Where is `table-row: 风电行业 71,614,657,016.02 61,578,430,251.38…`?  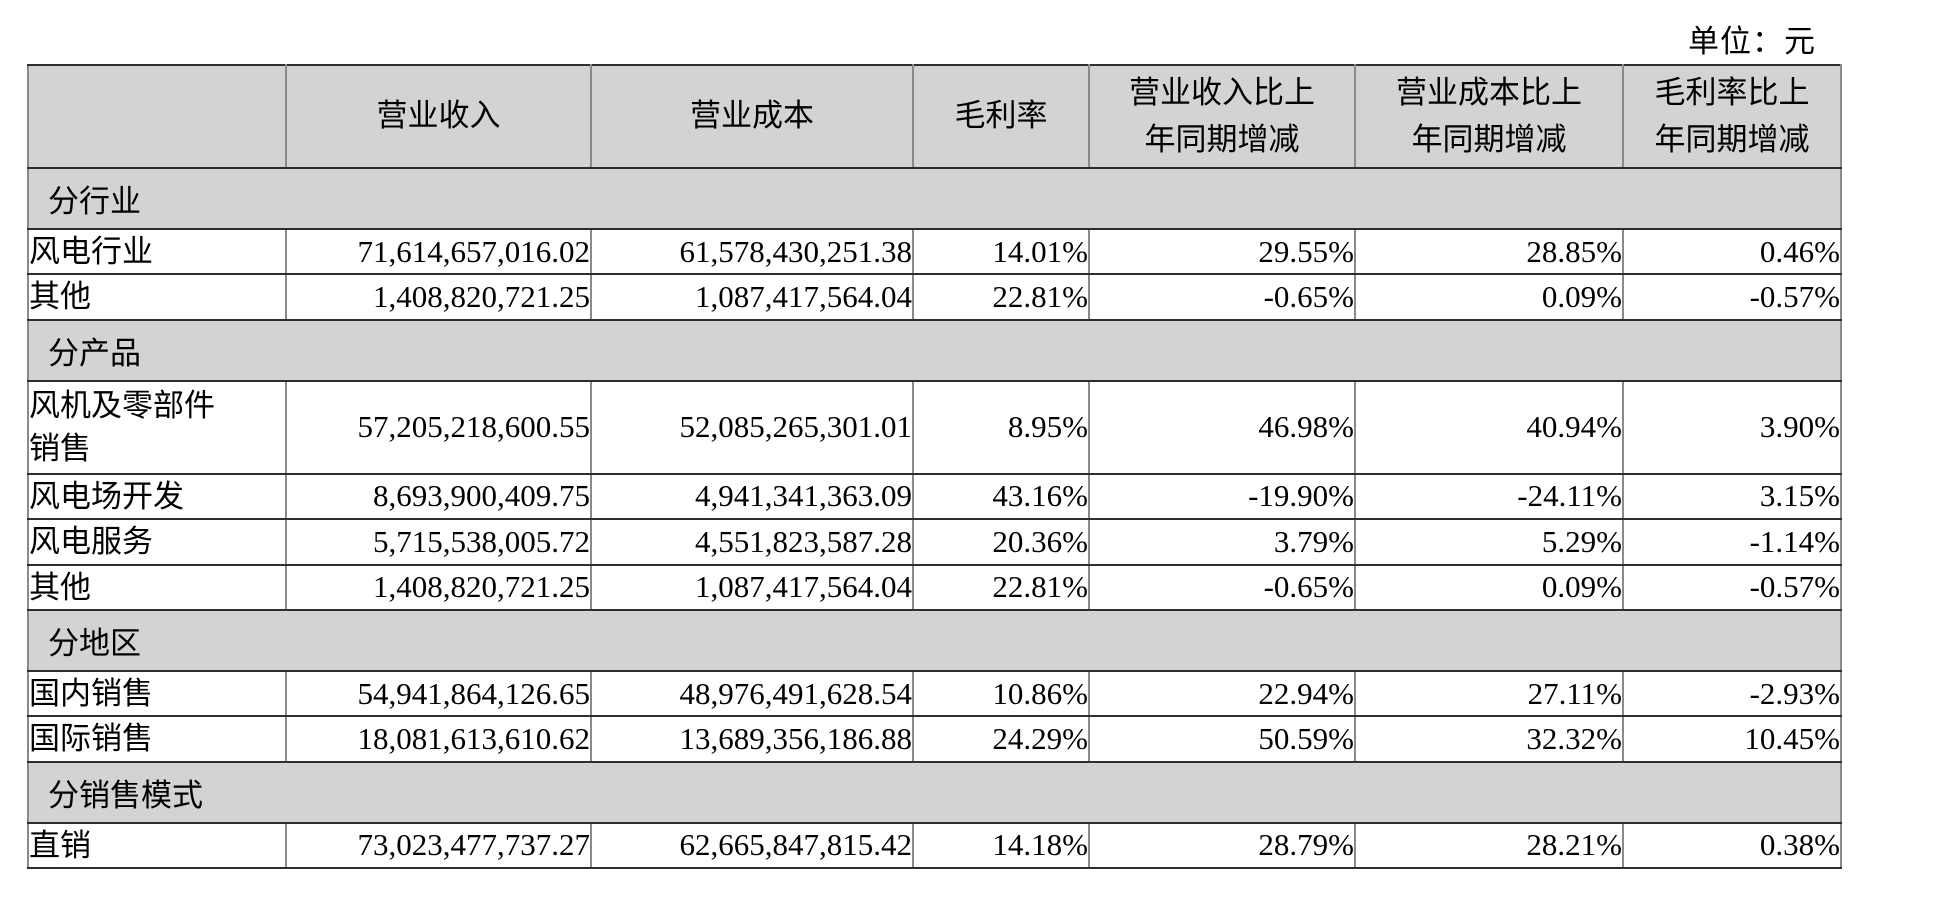
table-row: 风电行业 71,614,657,016.02 61,578,430,251.38… is located at coordinates (934, 251).